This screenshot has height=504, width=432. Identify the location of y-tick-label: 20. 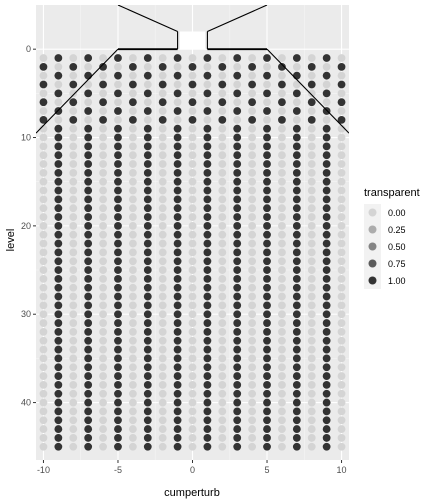
(26, 226).